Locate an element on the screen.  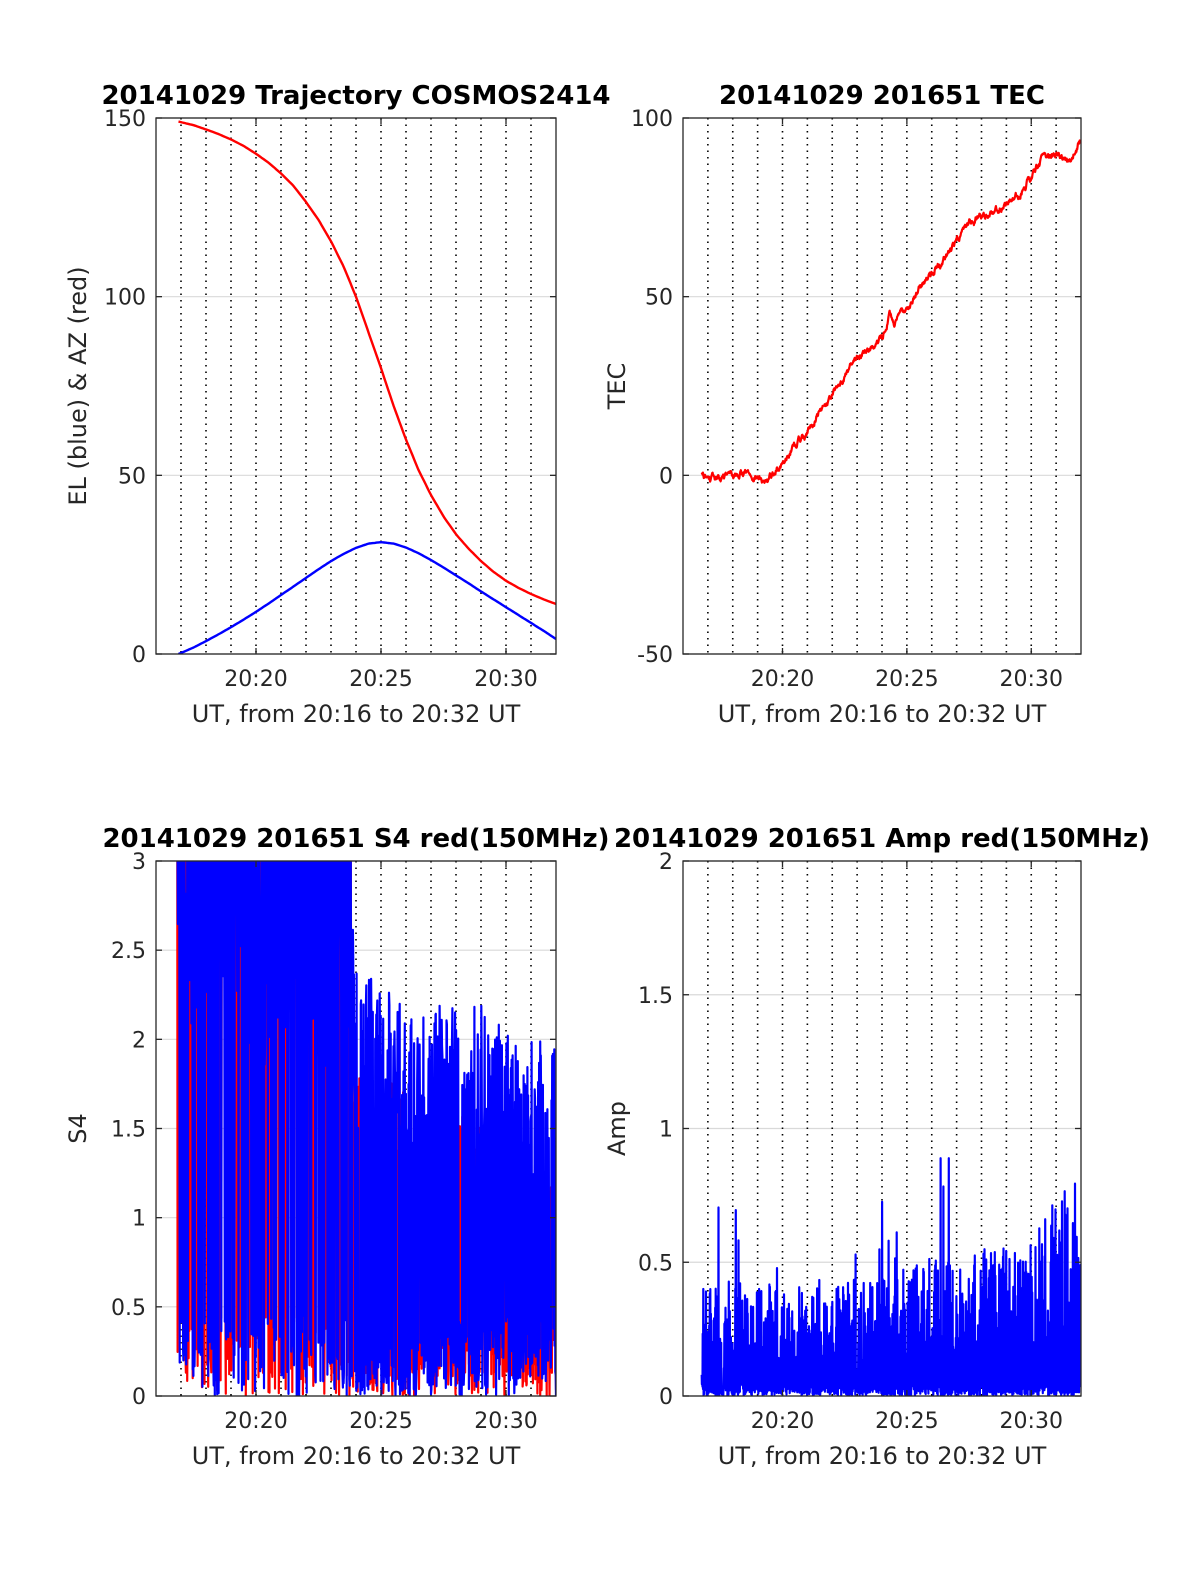
y-axis-label: S4 is located at coordinates (78, 1128).